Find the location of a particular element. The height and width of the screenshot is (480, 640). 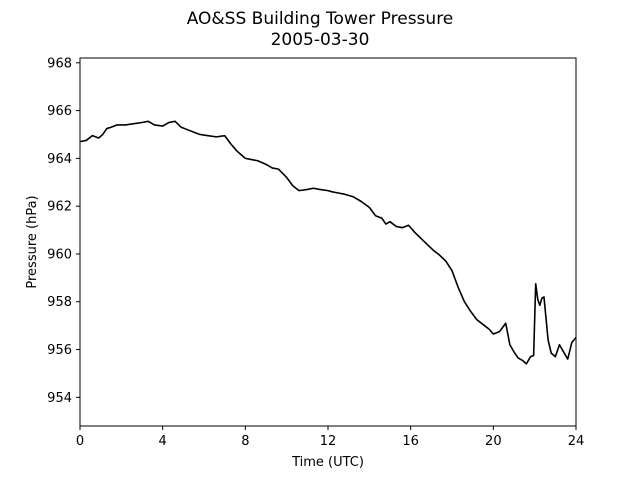

y-tick-label: 956 is located at coordinates (59, 350).